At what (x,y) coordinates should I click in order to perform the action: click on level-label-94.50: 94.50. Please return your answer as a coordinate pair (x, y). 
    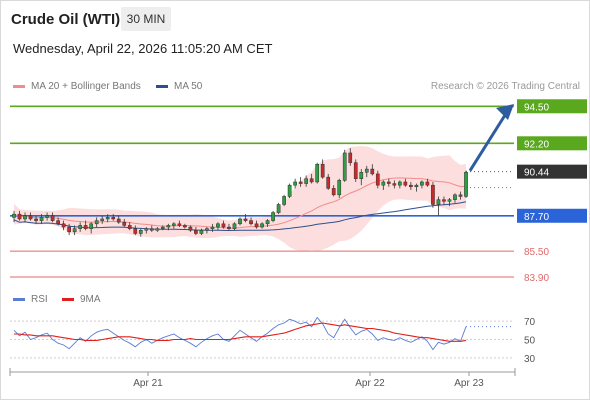
    Looking at the image, I should click on (536, 107).